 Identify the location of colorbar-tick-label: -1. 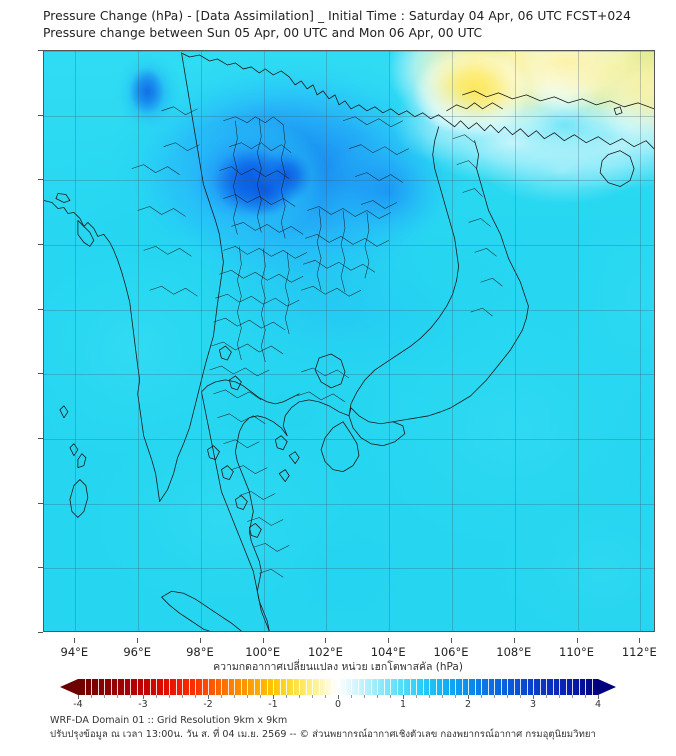
(273, 704).